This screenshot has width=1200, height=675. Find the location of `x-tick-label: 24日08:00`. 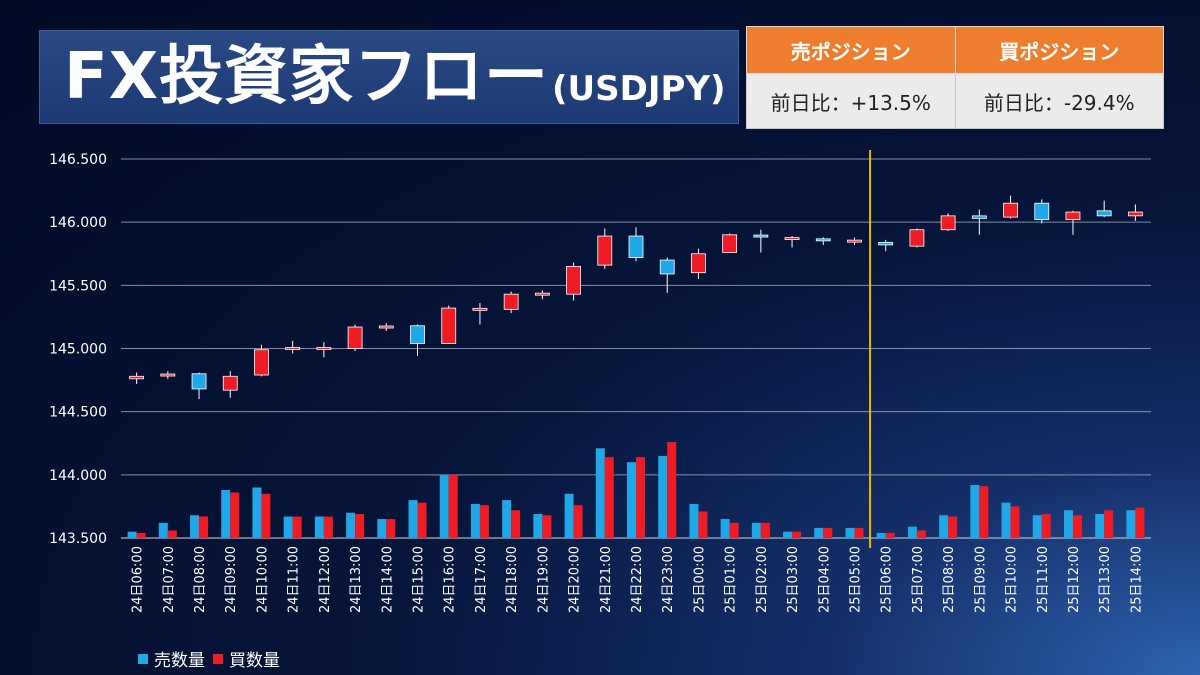

x-tick-label: 24日08:00 is located at coordinates (200, 579).